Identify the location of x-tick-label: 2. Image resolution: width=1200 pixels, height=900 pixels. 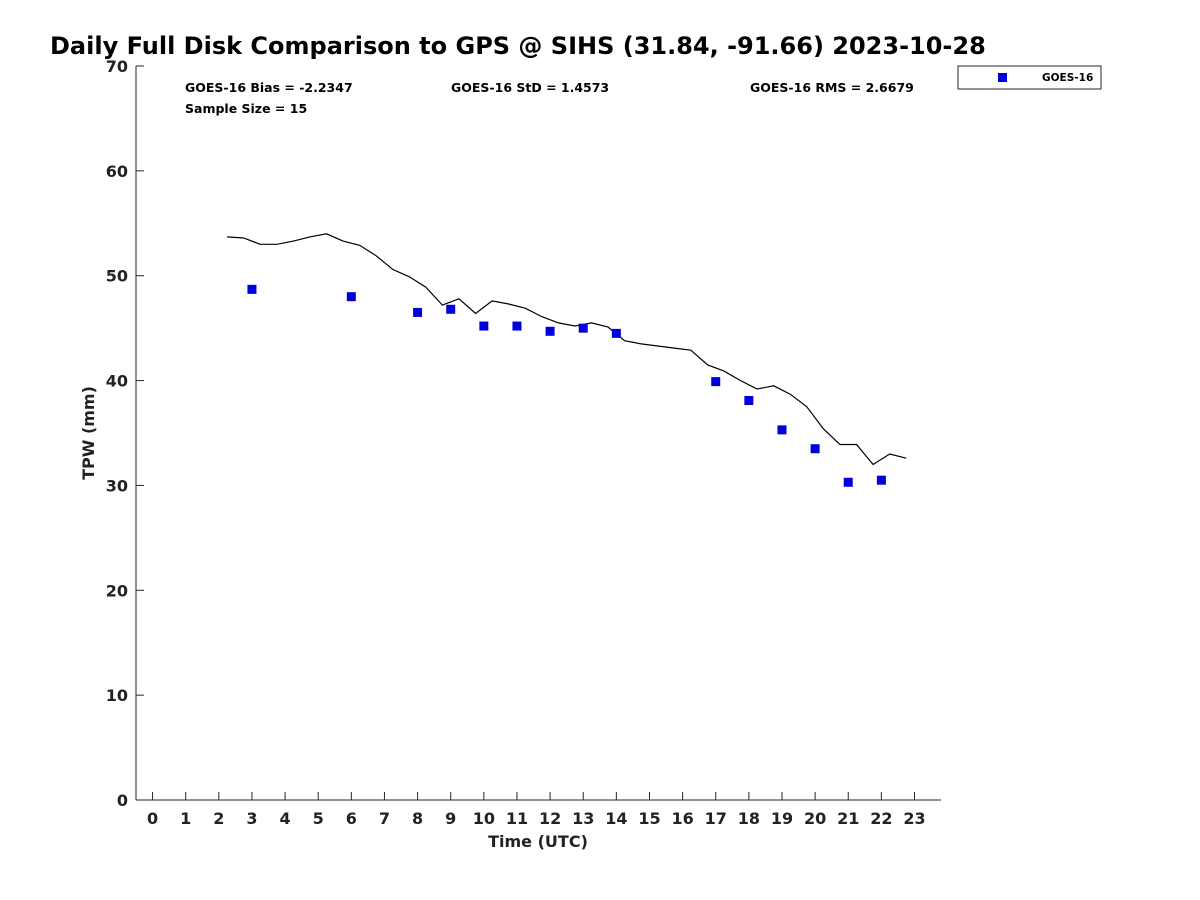
(218, 818).